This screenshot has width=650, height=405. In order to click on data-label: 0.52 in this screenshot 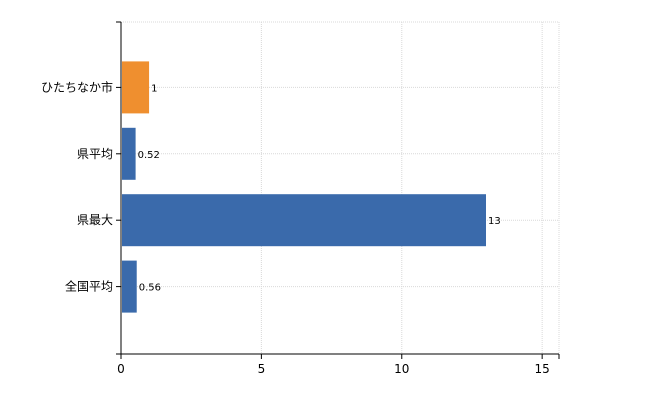, I will do `click(149, 155)`.